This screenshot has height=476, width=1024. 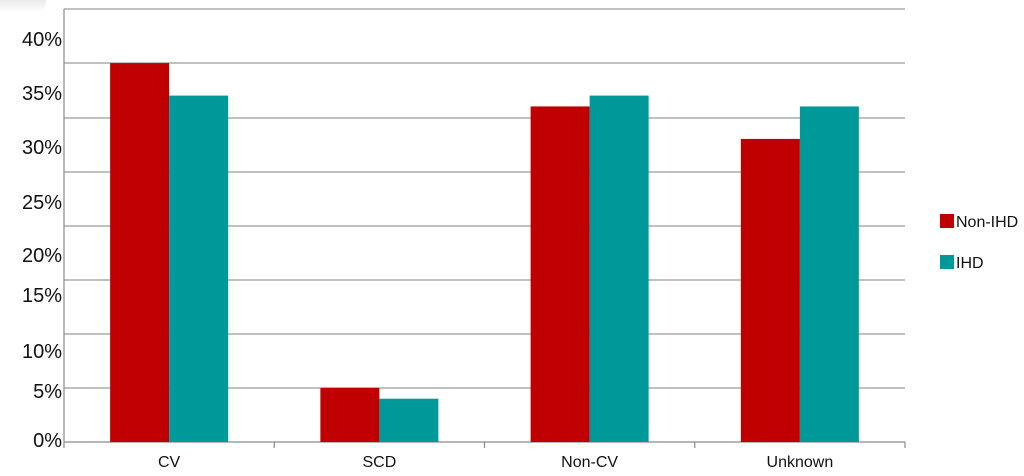 What do you see at coordinates (495, 462) in the screenshot?
I see `x-axis-category-labels: CV SCD Non-CV Unknown` at bounding box center [495, 462].